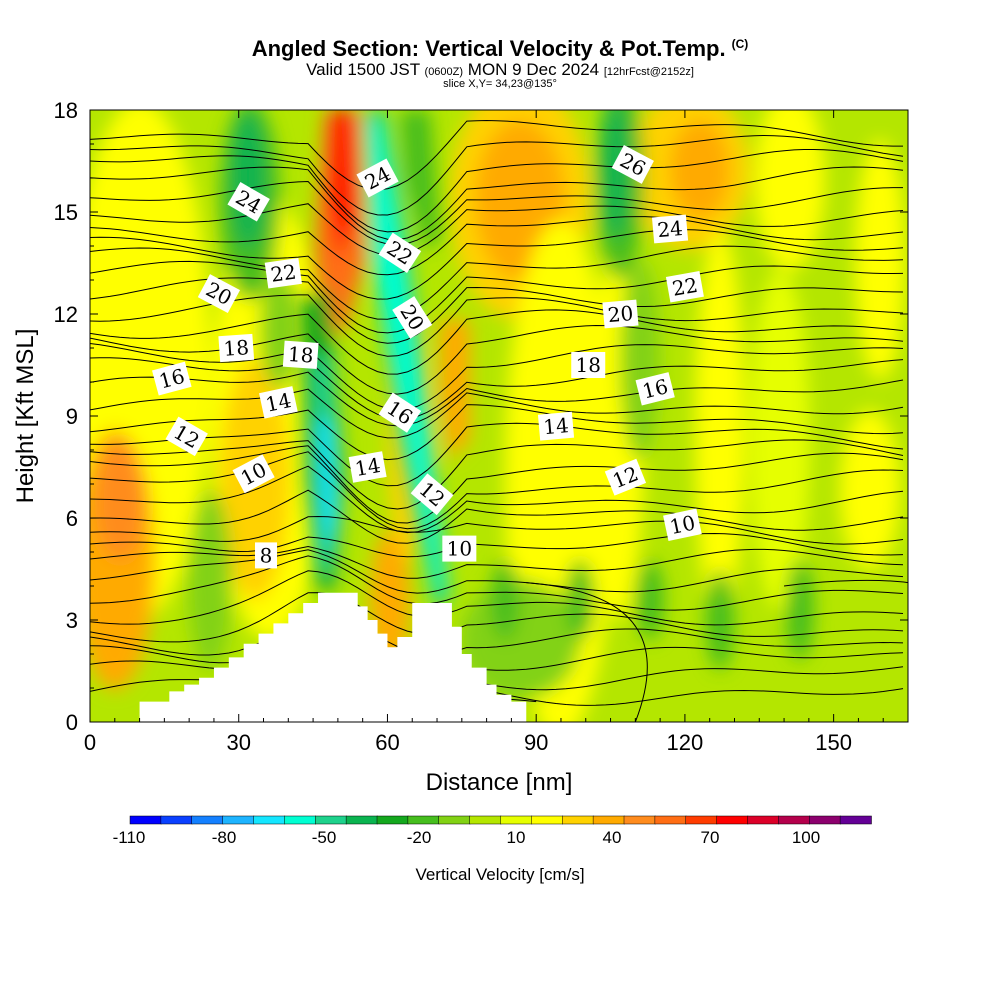 Image resolution: width=1000 pixels, height=1000 pixels. Describe the element at coordinates (72, 620) in the screenshot. I see `y-tick-label: 3` at that location.